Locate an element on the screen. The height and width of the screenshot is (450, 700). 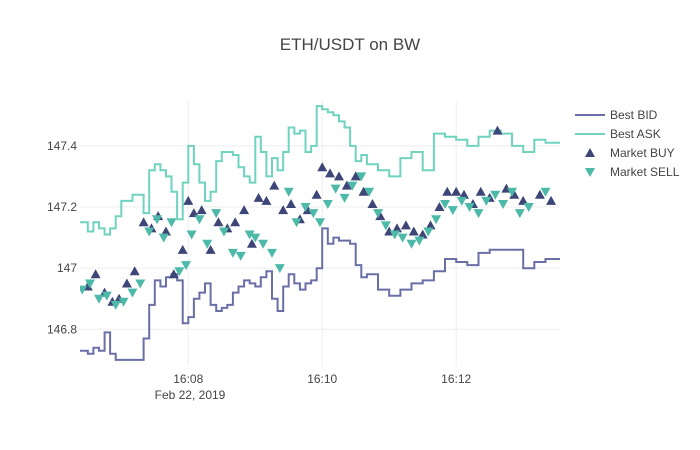
legend-item-market-sell: Market SELL is located at coordinates (632, 172).